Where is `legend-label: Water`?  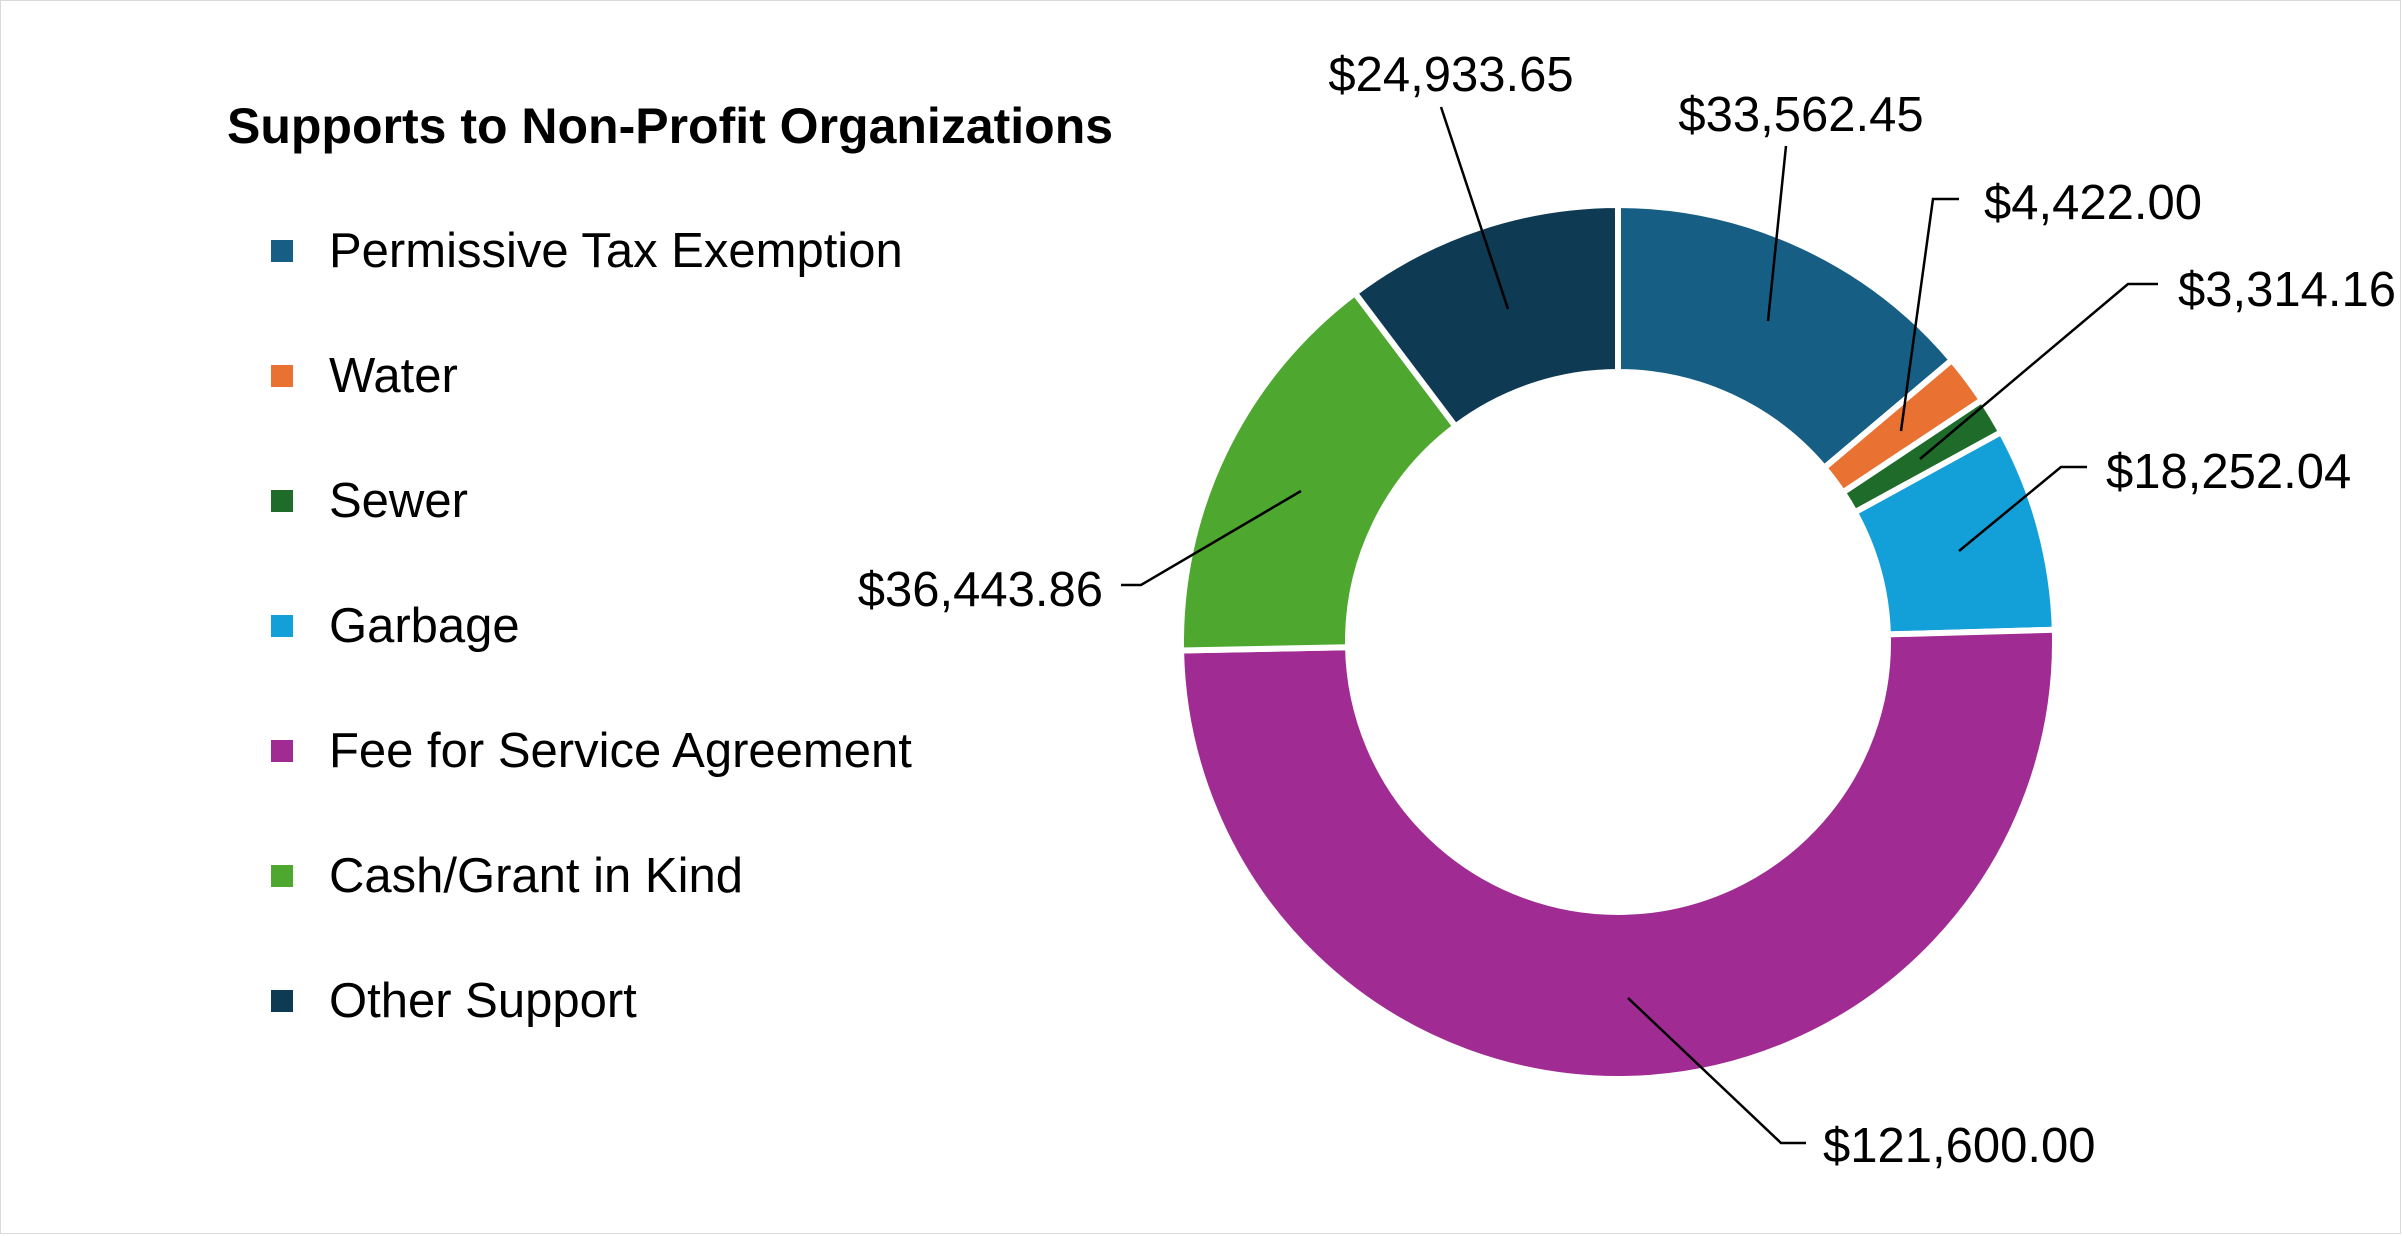
legend-label: Water is located at coordinates (393, 376).